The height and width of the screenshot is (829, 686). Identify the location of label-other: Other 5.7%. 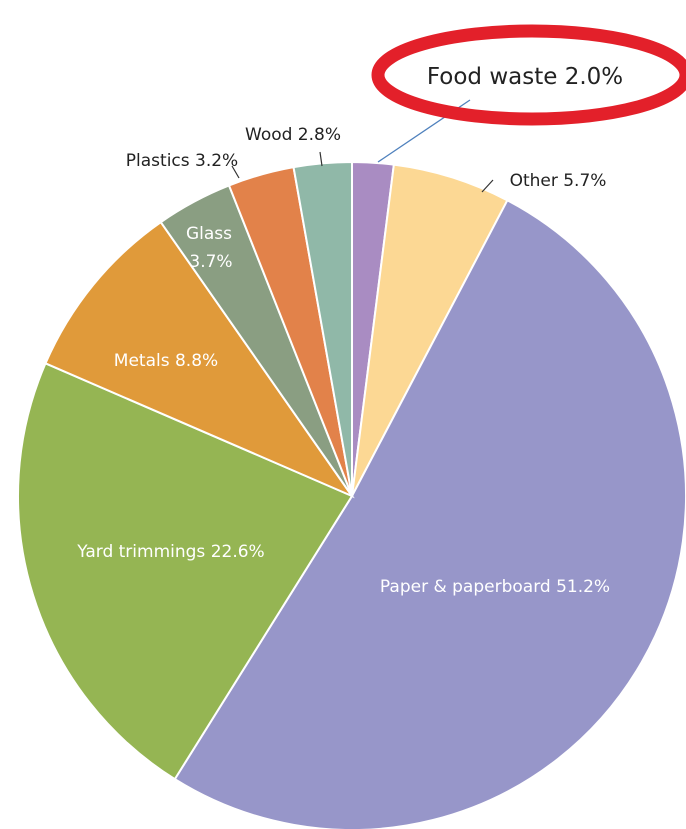
(558, 181).